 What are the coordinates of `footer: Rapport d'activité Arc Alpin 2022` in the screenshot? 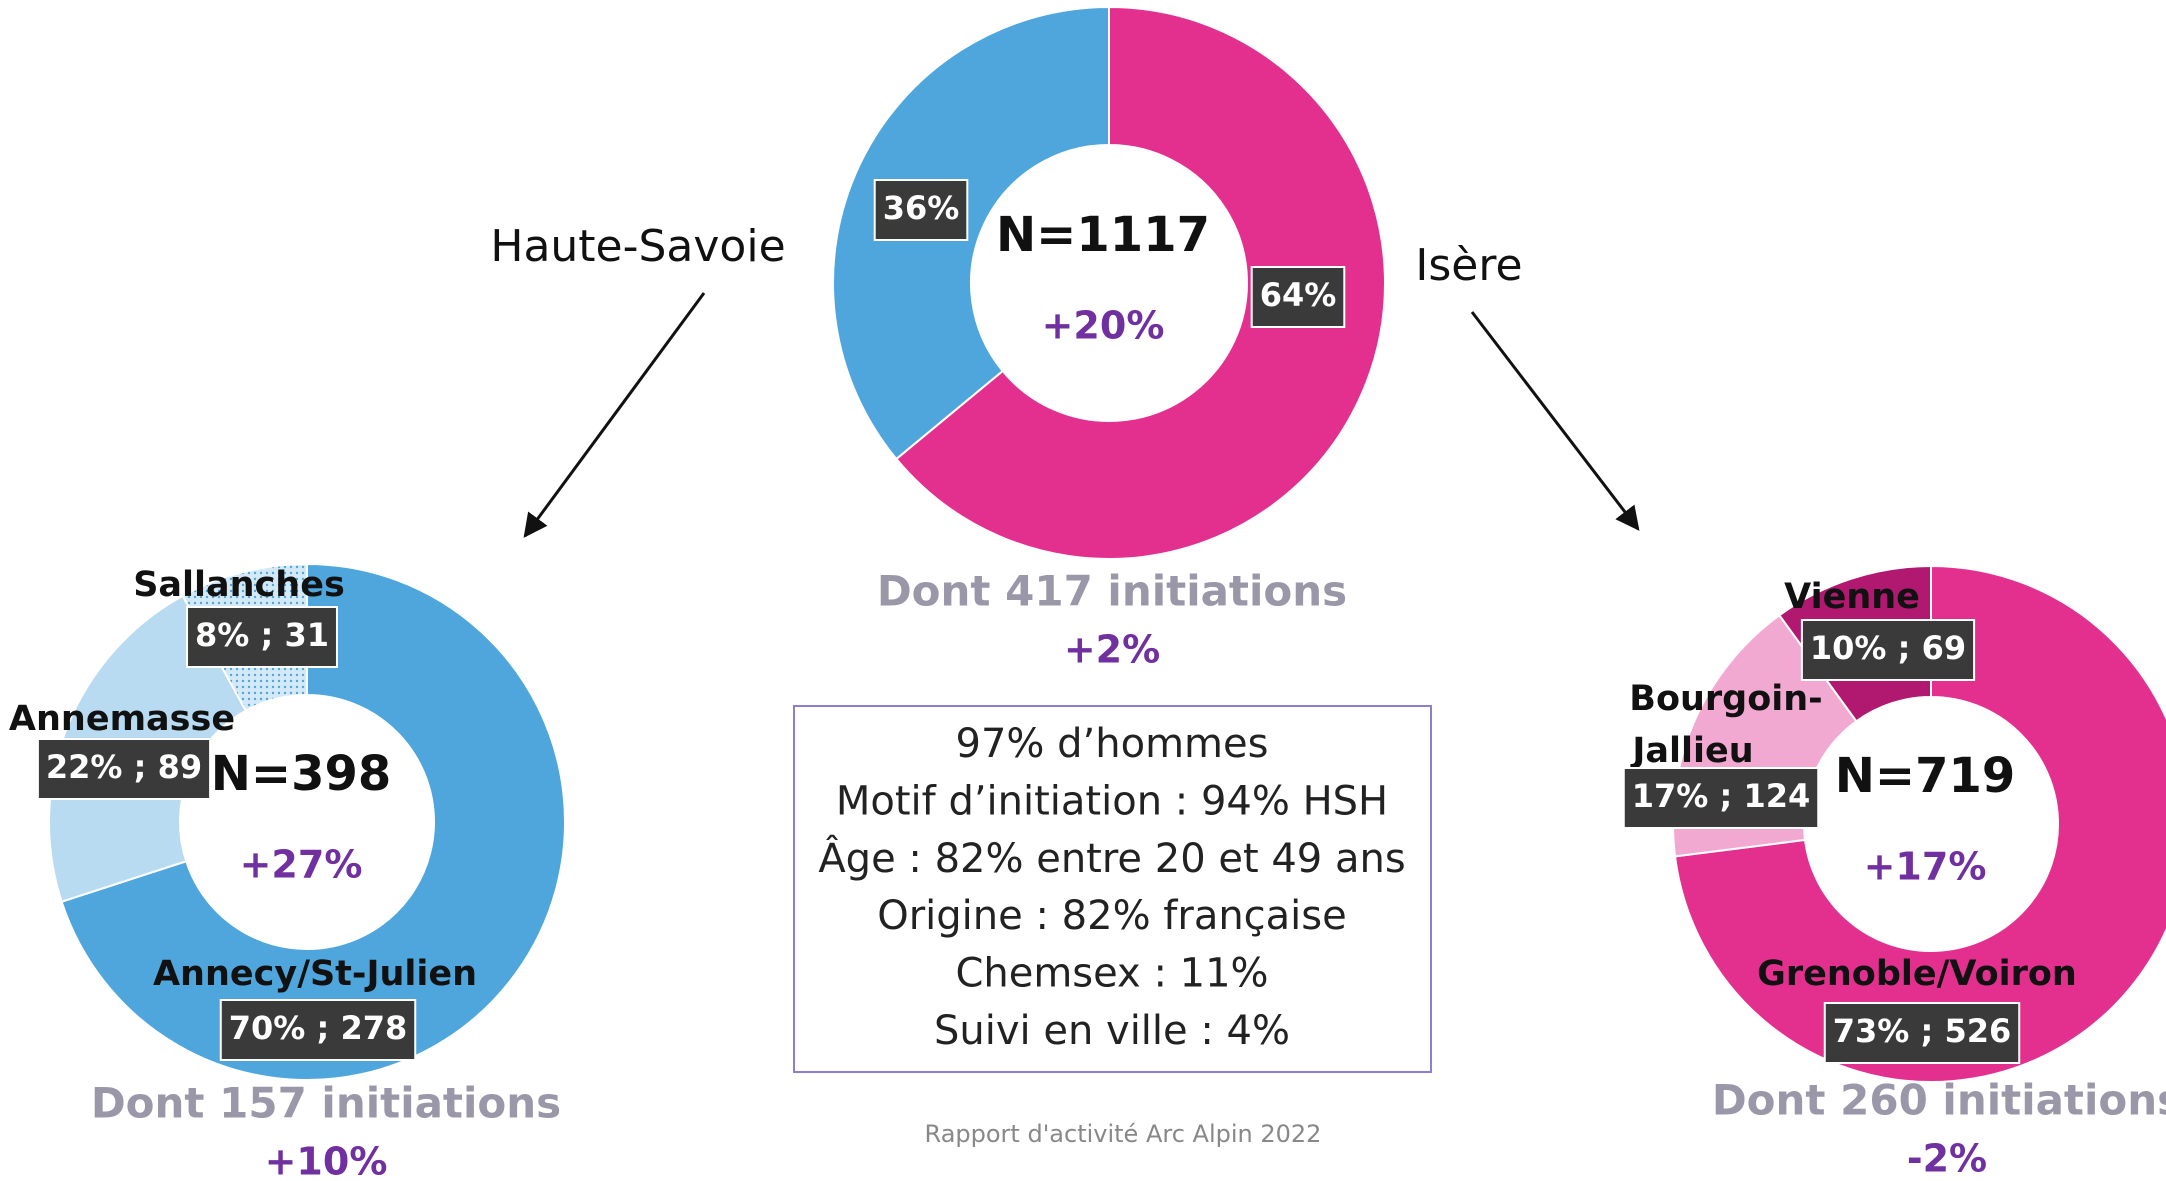 It's located at (1123, 1134).